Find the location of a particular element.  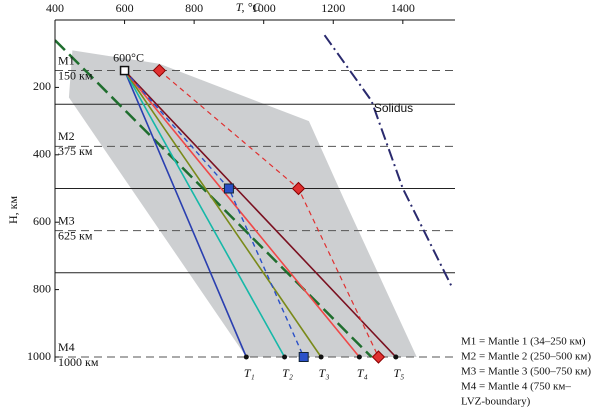

x-tick-label: 400 is located at coordinates (55, 8).